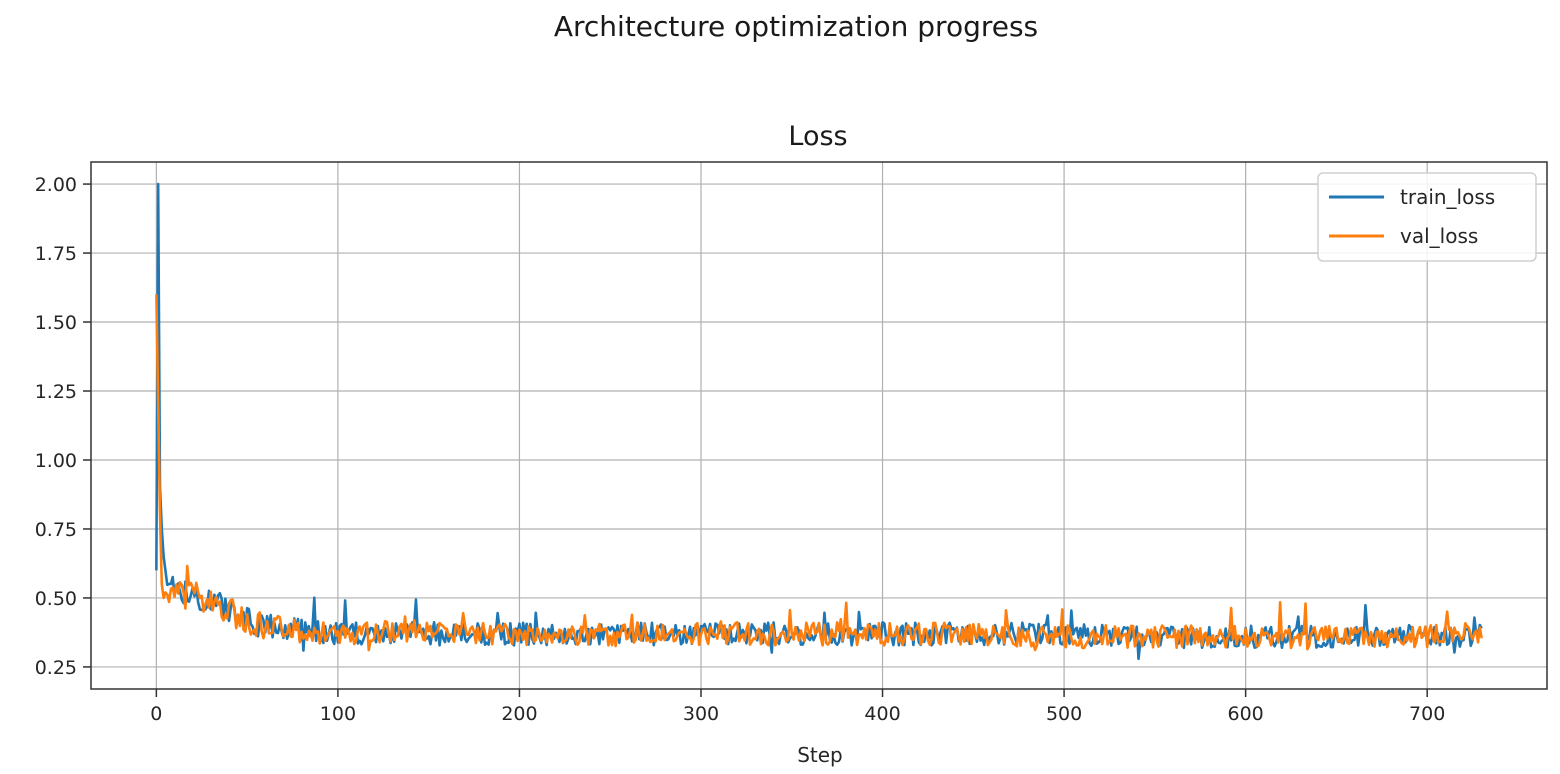  Describe the element at coordinates (796, 26) in the screenshot. I see `figure-suptitle: Architecture optimization progress` at that location.